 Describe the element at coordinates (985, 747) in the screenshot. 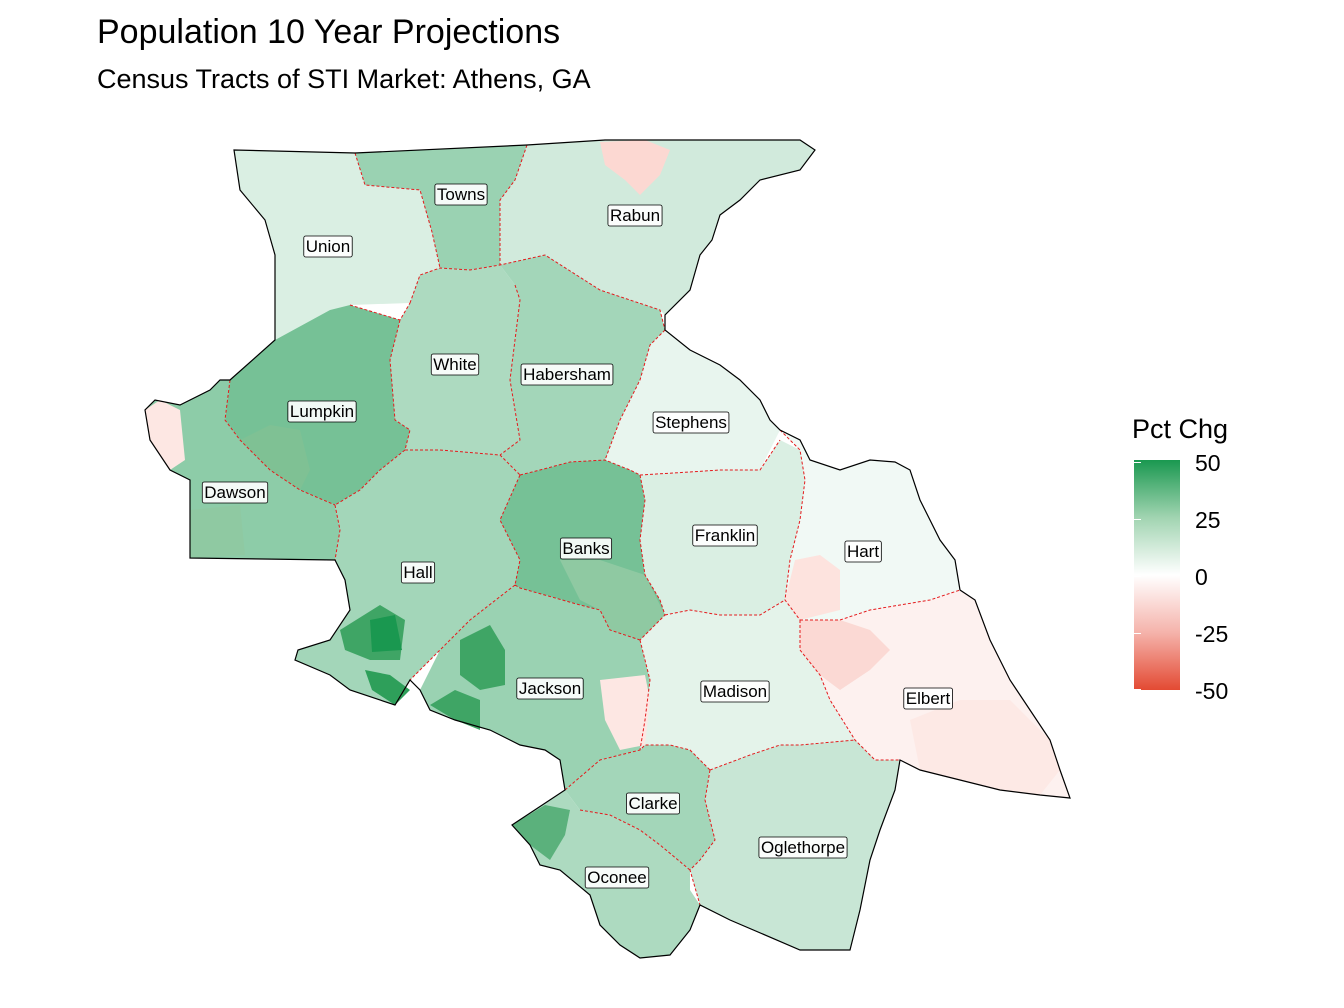

I see `tract-elbert-south` at that location.